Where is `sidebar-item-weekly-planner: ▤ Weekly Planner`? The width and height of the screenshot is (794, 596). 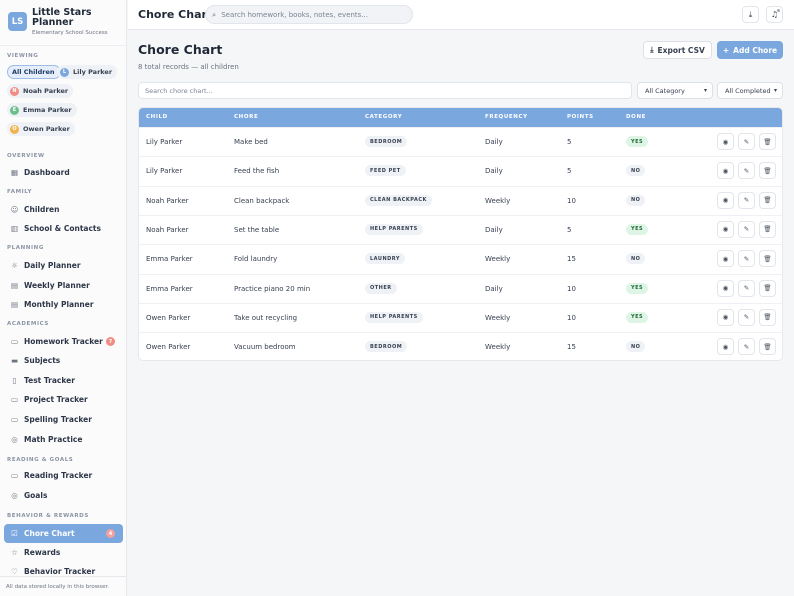
sidebar-item-weekly-planner: ▤ Weekly Planner is located at coordinates (63, 285).